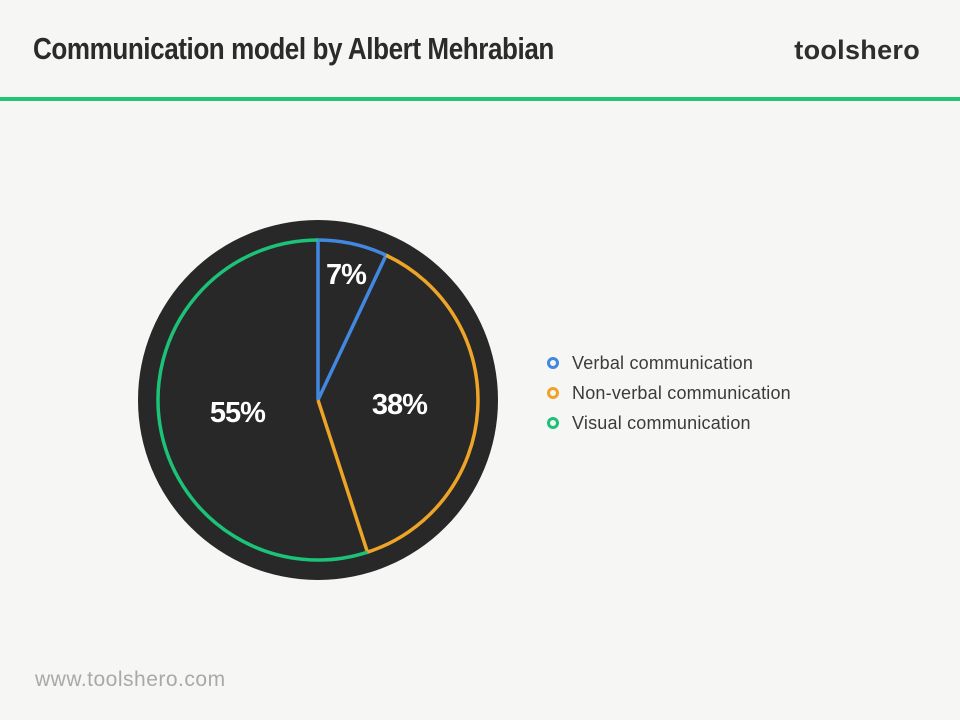 The image size is (960, 720). Describe the element at coordinates (480, 99) in the screenshot. I see `header-divider` at that location.